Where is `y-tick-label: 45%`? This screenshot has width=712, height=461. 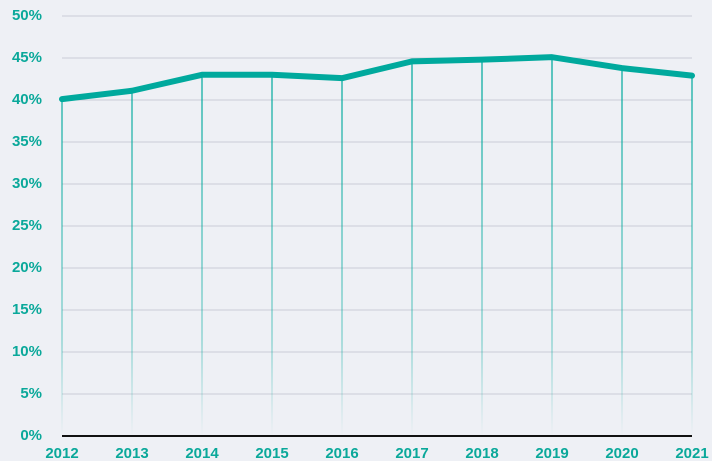
y-tick-label: 45% is located at coordinates (27, 57).